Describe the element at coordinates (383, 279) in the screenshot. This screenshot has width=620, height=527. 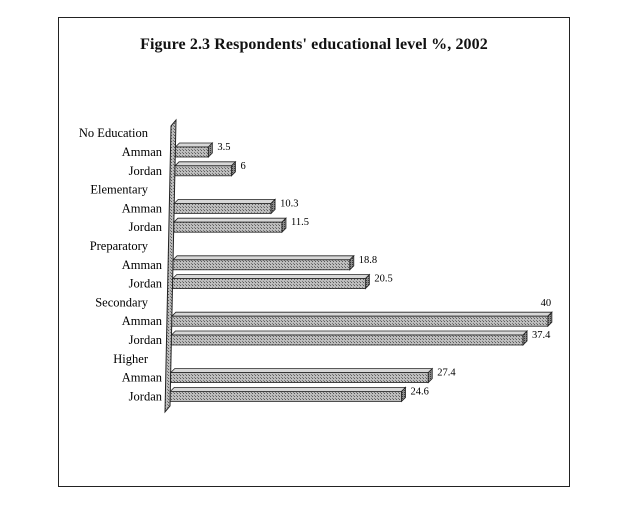
I see `data-label: 20.5` at that location.